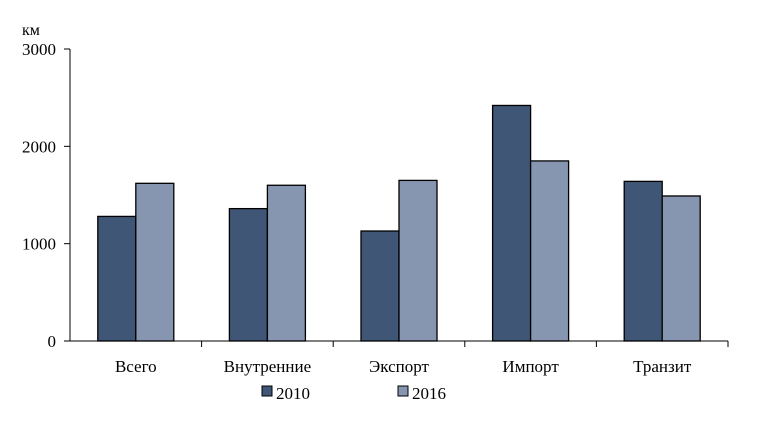  What do you see at coordinates (429, 393) in the screenshot?
I see `legend-label-2016: 2016` at bounding box center [429, 393].